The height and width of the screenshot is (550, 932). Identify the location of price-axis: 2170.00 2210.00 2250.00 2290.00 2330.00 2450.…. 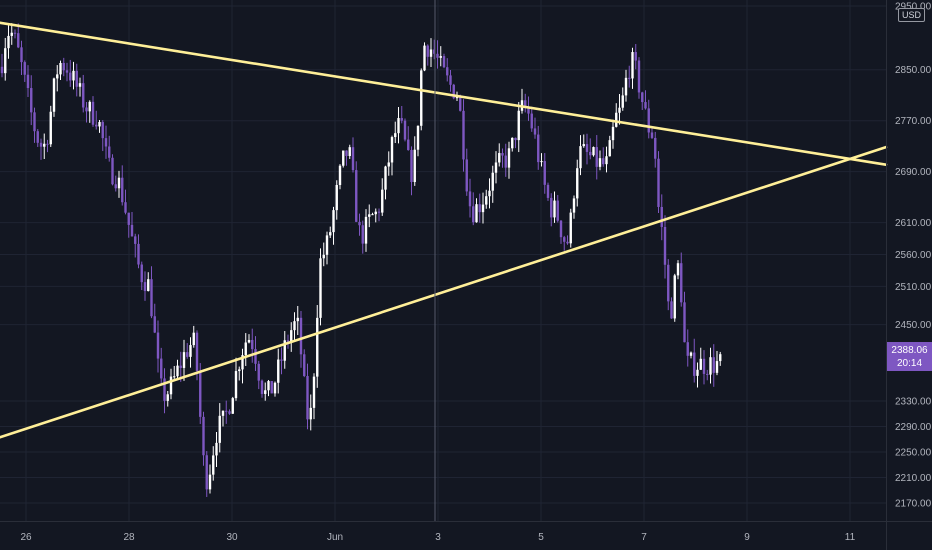
(913, 256).